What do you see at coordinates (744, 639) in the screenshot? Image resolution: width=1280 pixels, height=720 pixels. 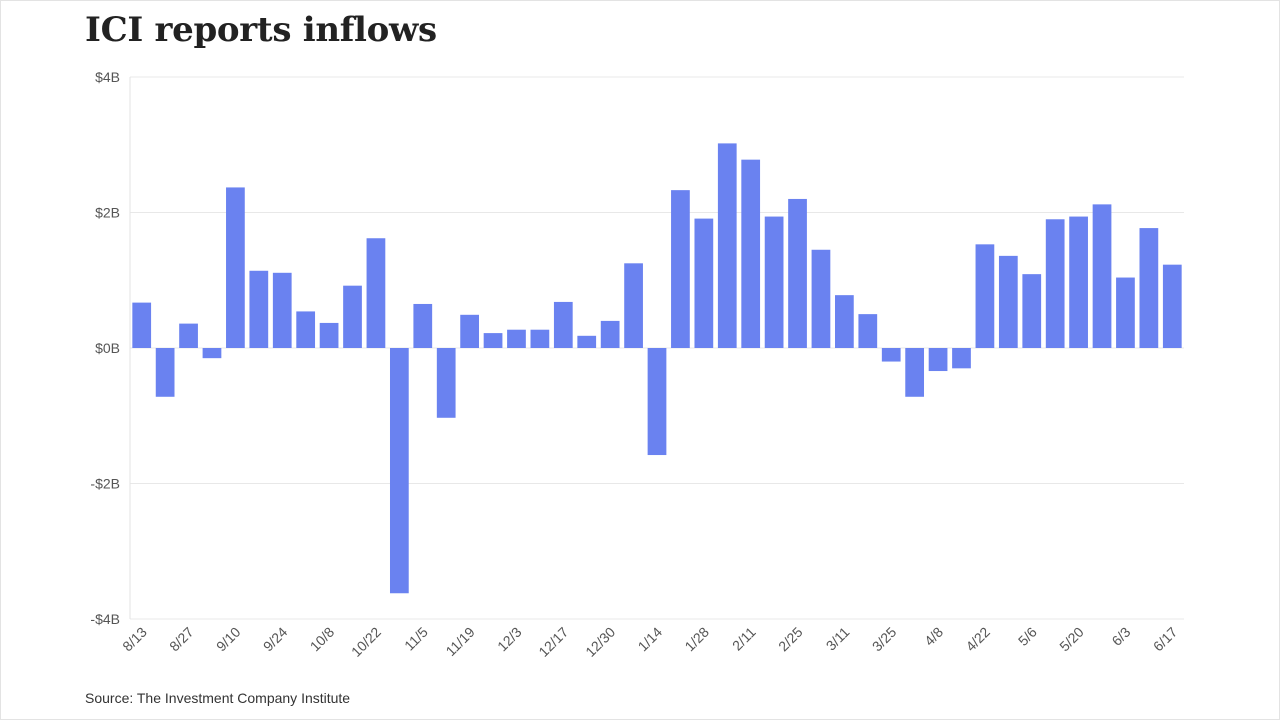 I see `x-tick-label: 2/11` at bounding box center [744, 639].